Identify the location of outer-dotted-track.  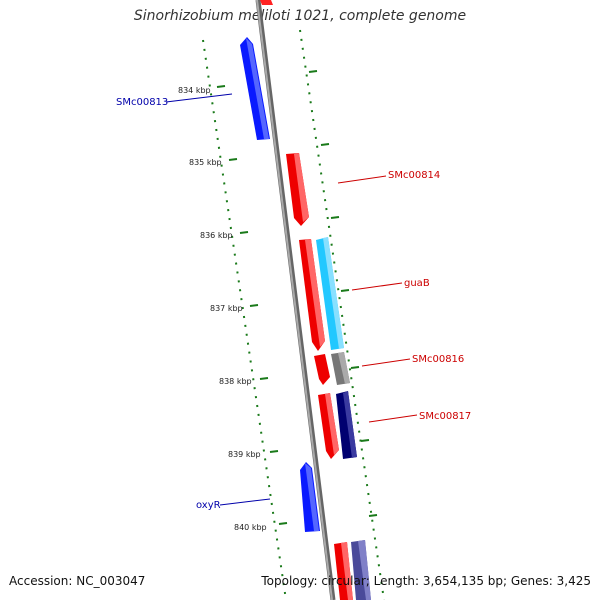
(342, 314).